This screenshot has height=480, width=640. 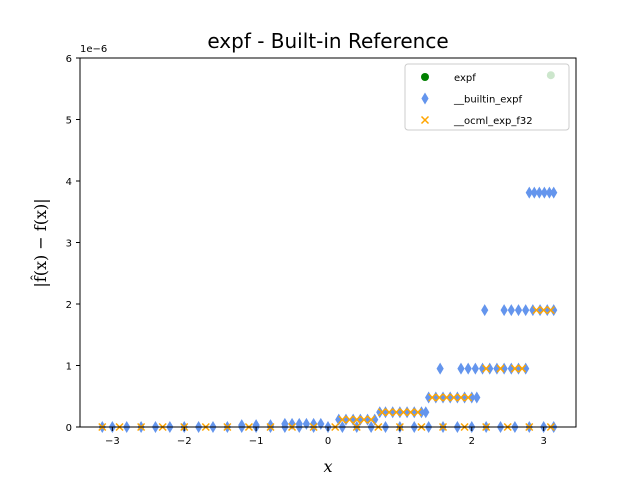 I want to click on x-axis: −3 −2 −1 0 1 2 3, so click(x=326, y=437).